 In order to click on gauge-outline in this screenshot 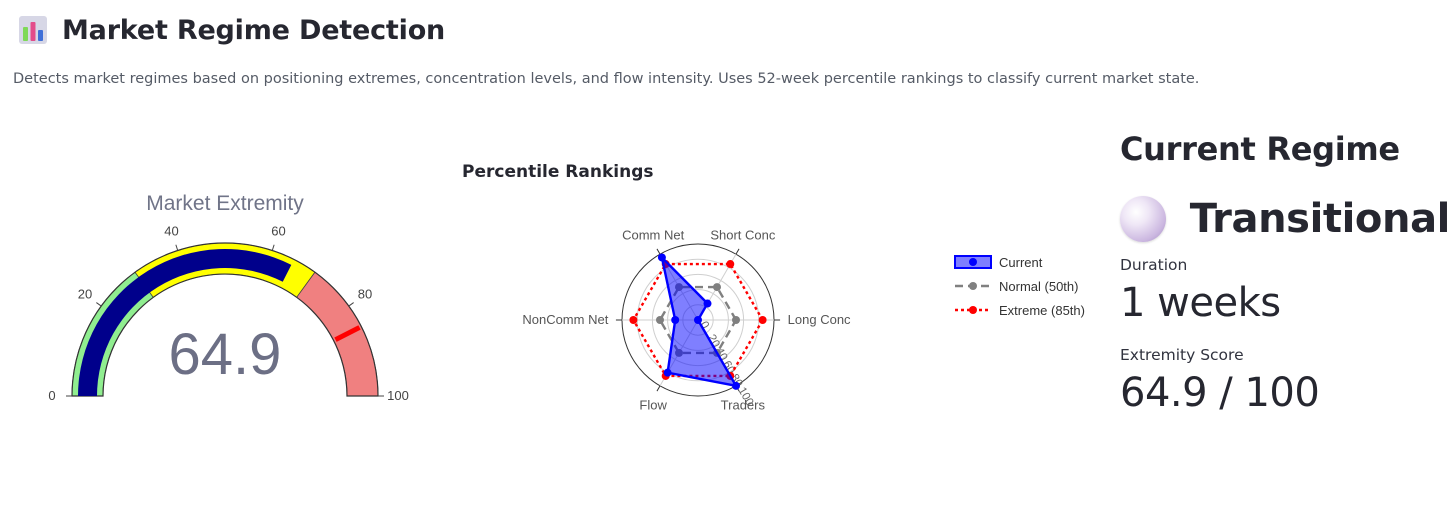, I will do `click(225, 319)`.